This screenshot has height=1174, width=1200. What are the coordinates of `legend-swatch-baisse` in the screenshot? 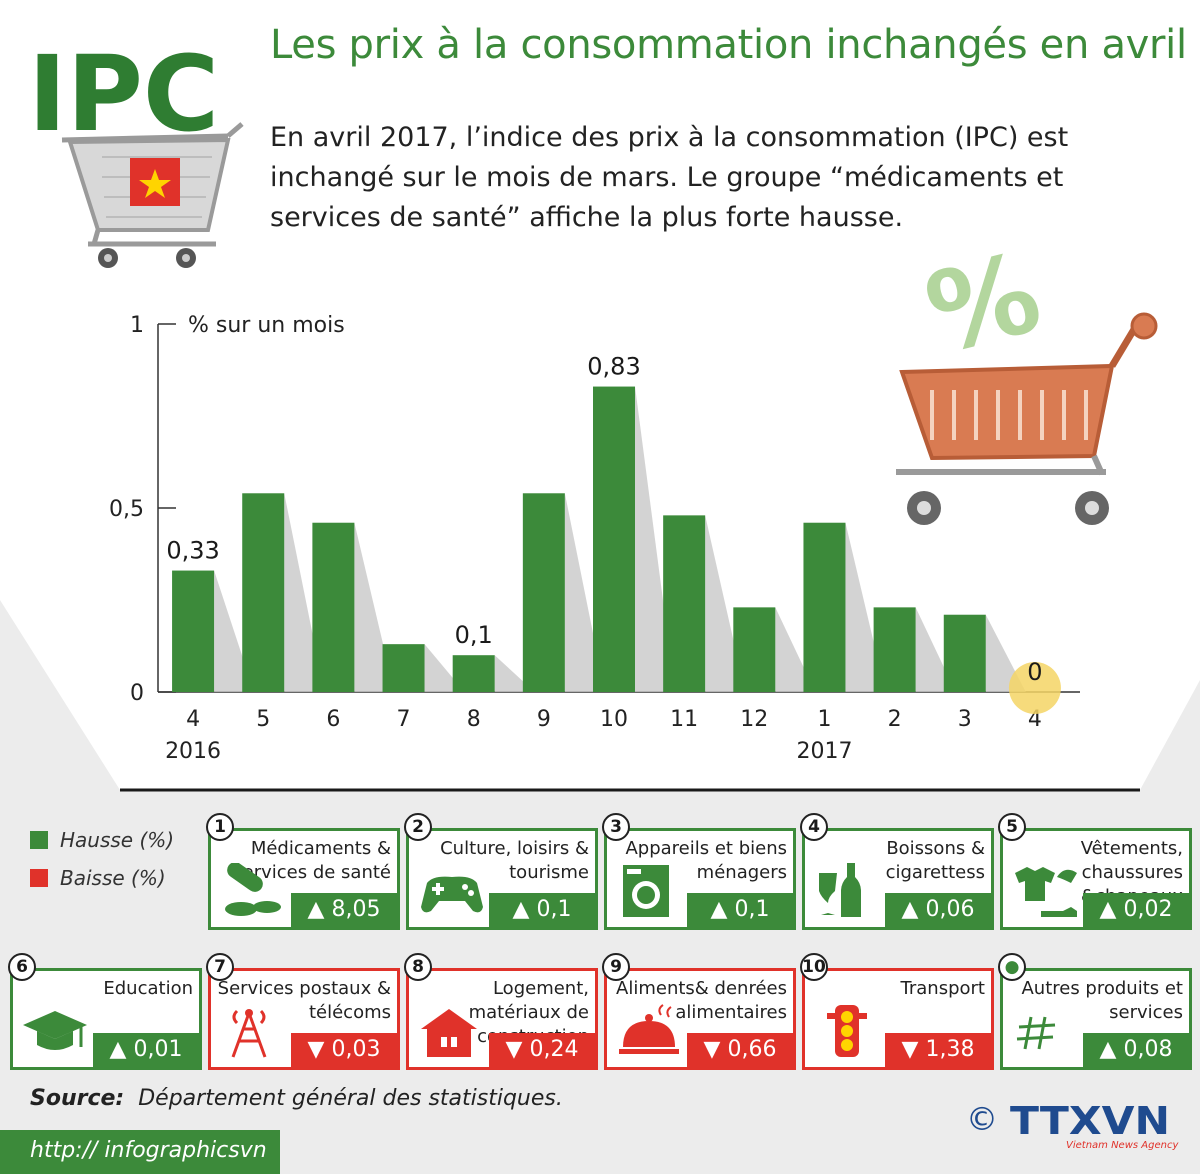 It's located at (39, 878).